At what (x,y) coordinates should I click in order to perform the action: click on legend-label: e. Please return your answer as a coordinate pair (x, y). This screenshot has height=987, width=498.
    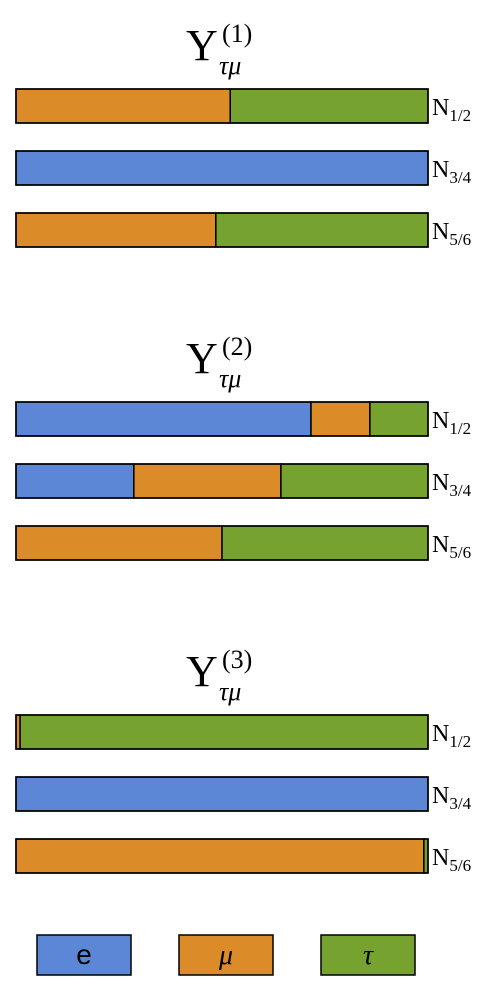
    Looking at the image, I should click on (84, 954).